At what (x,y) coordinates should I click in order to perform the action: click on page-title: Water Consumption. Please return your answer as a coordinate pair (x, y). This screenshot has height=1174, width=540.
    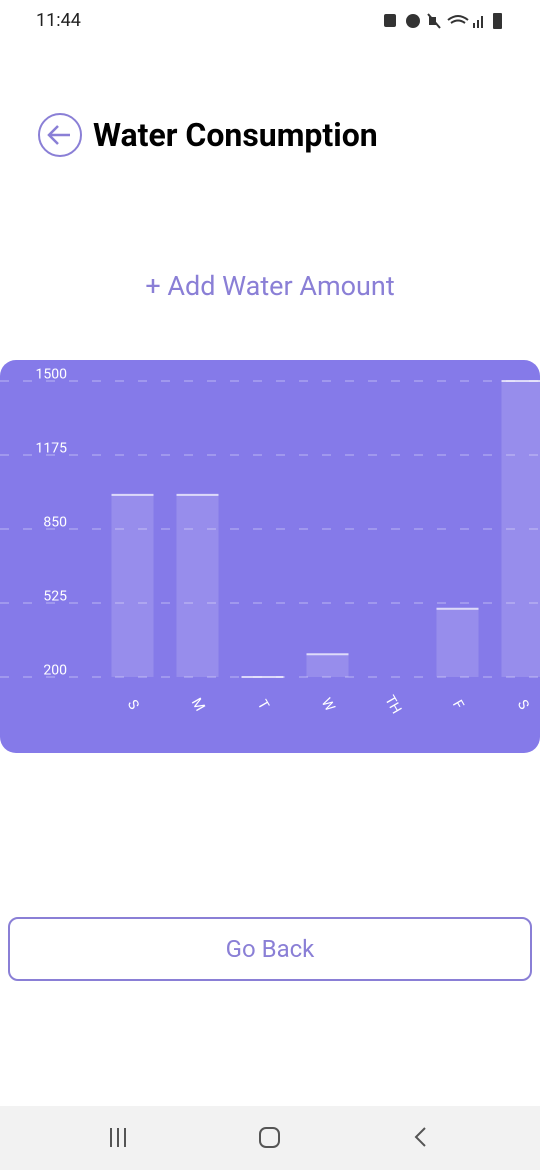
    Looking at the image, I should click on (235, 135).